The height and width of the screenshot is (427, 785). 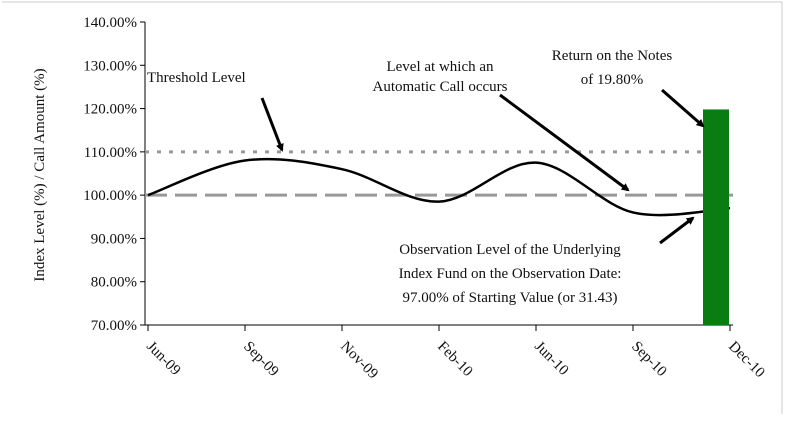 I want to click on y-tick-label: 120.00%, so click(x=110, y=110).